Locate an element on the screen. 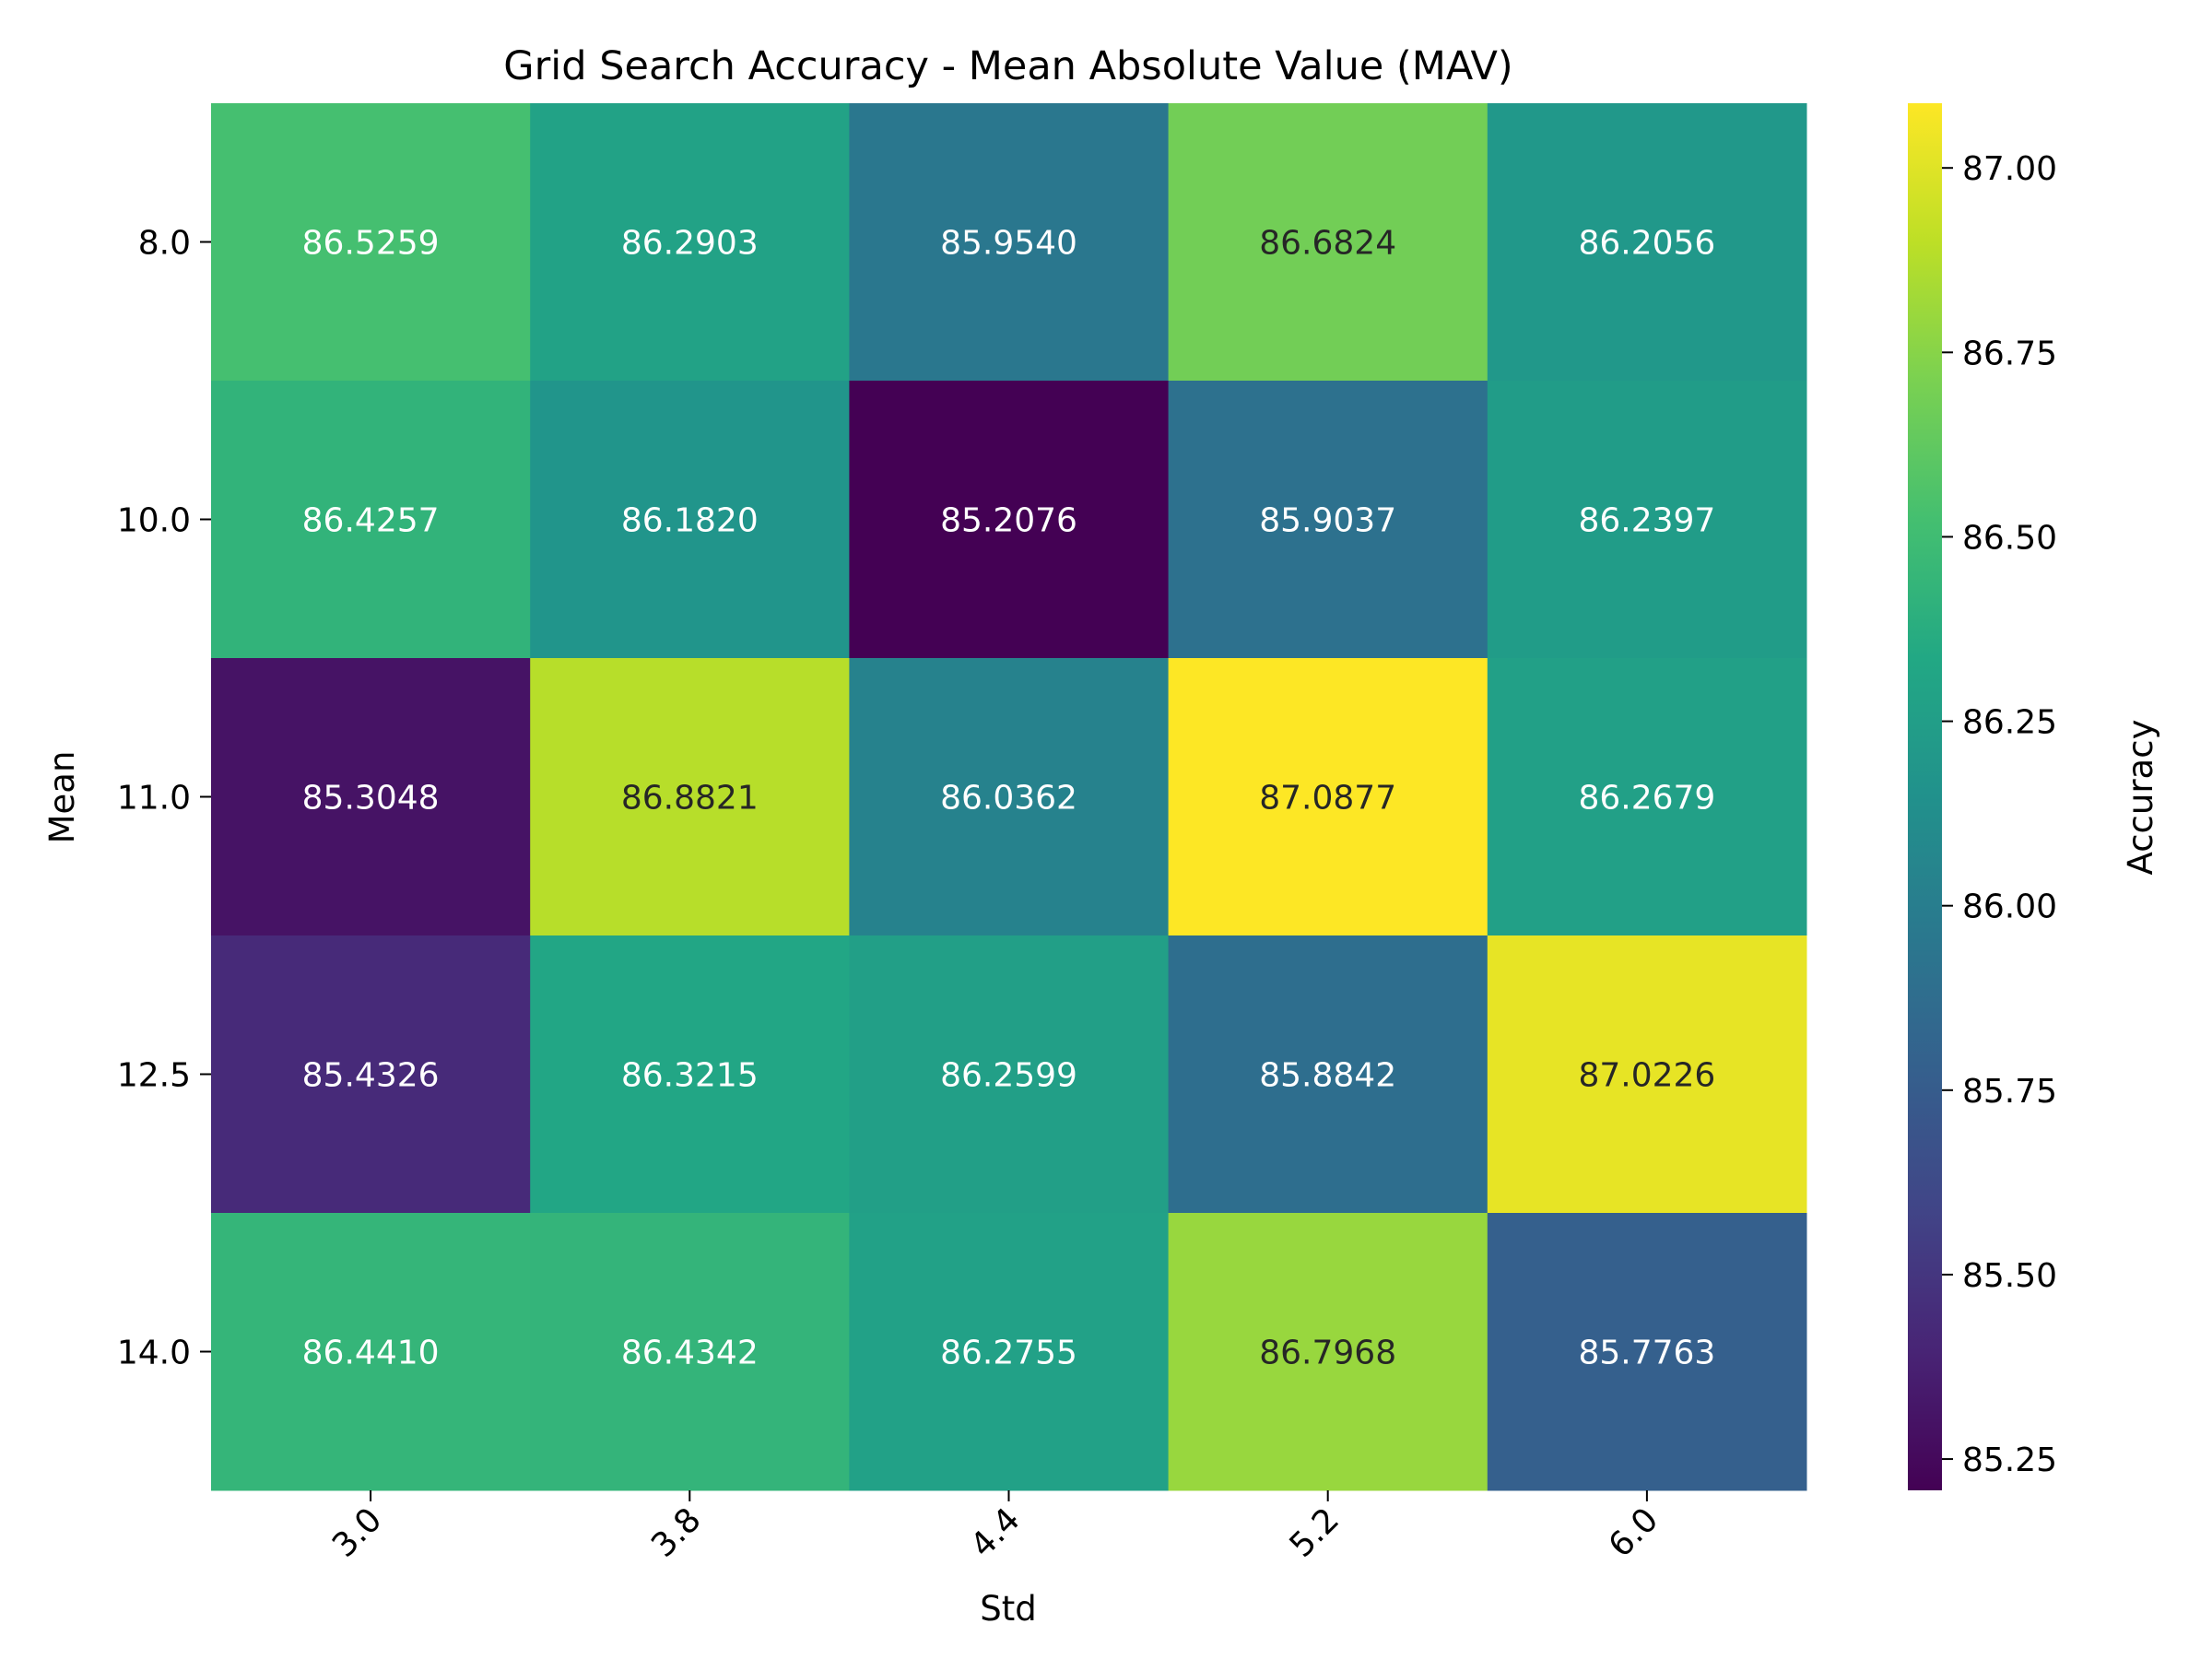  cell-value-label: 86.2397 is located at coordinates (1646, 521).